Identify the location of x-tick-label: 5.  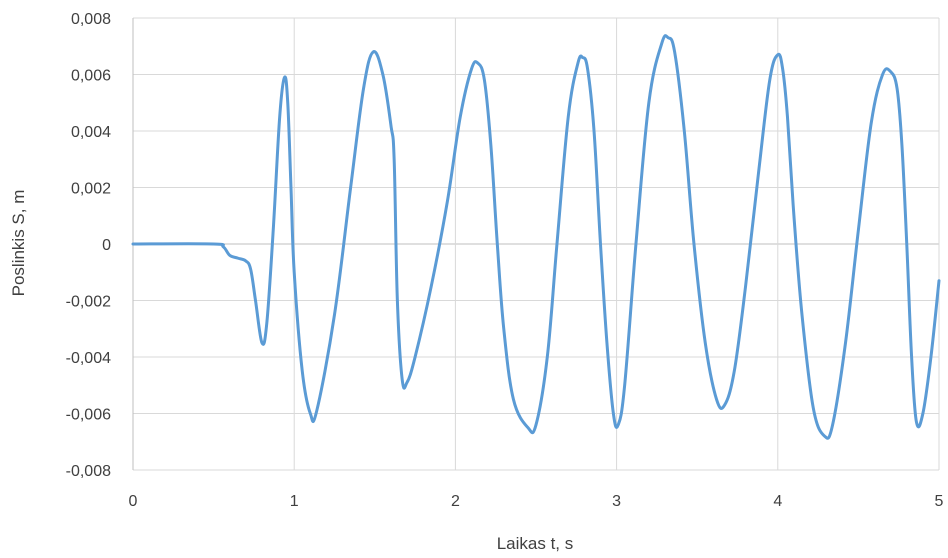
(939, 501).